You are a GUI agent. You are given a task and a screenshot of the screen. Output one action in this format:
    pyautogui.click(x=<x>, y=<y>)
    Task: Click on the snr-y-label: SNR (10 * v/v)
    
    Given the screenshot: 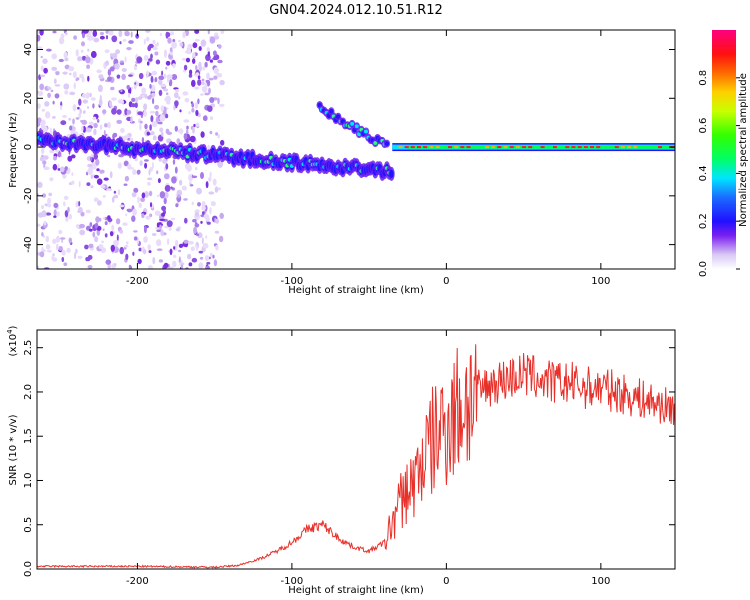 What is the action you would take?
    pyautogui.click(x=13, y=449)
    